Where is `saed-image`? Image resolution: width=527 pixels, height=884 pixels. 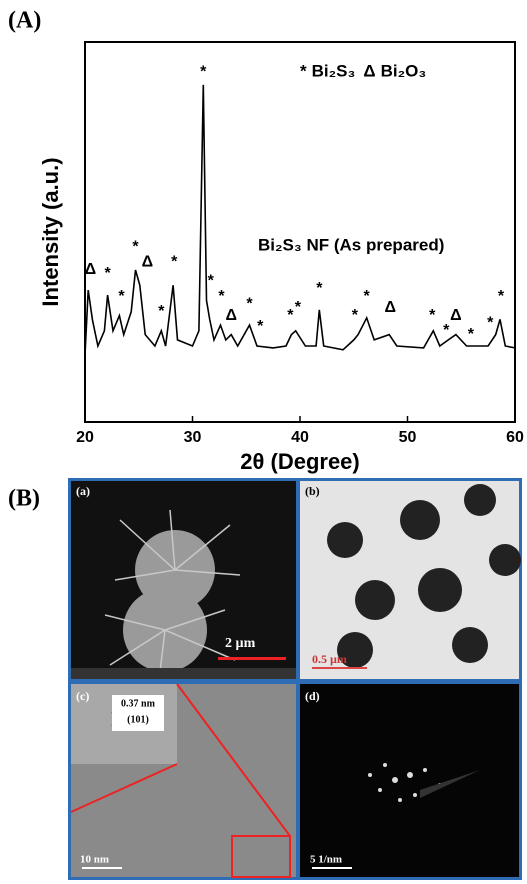 saed-image is located at coordinates (409, 780).